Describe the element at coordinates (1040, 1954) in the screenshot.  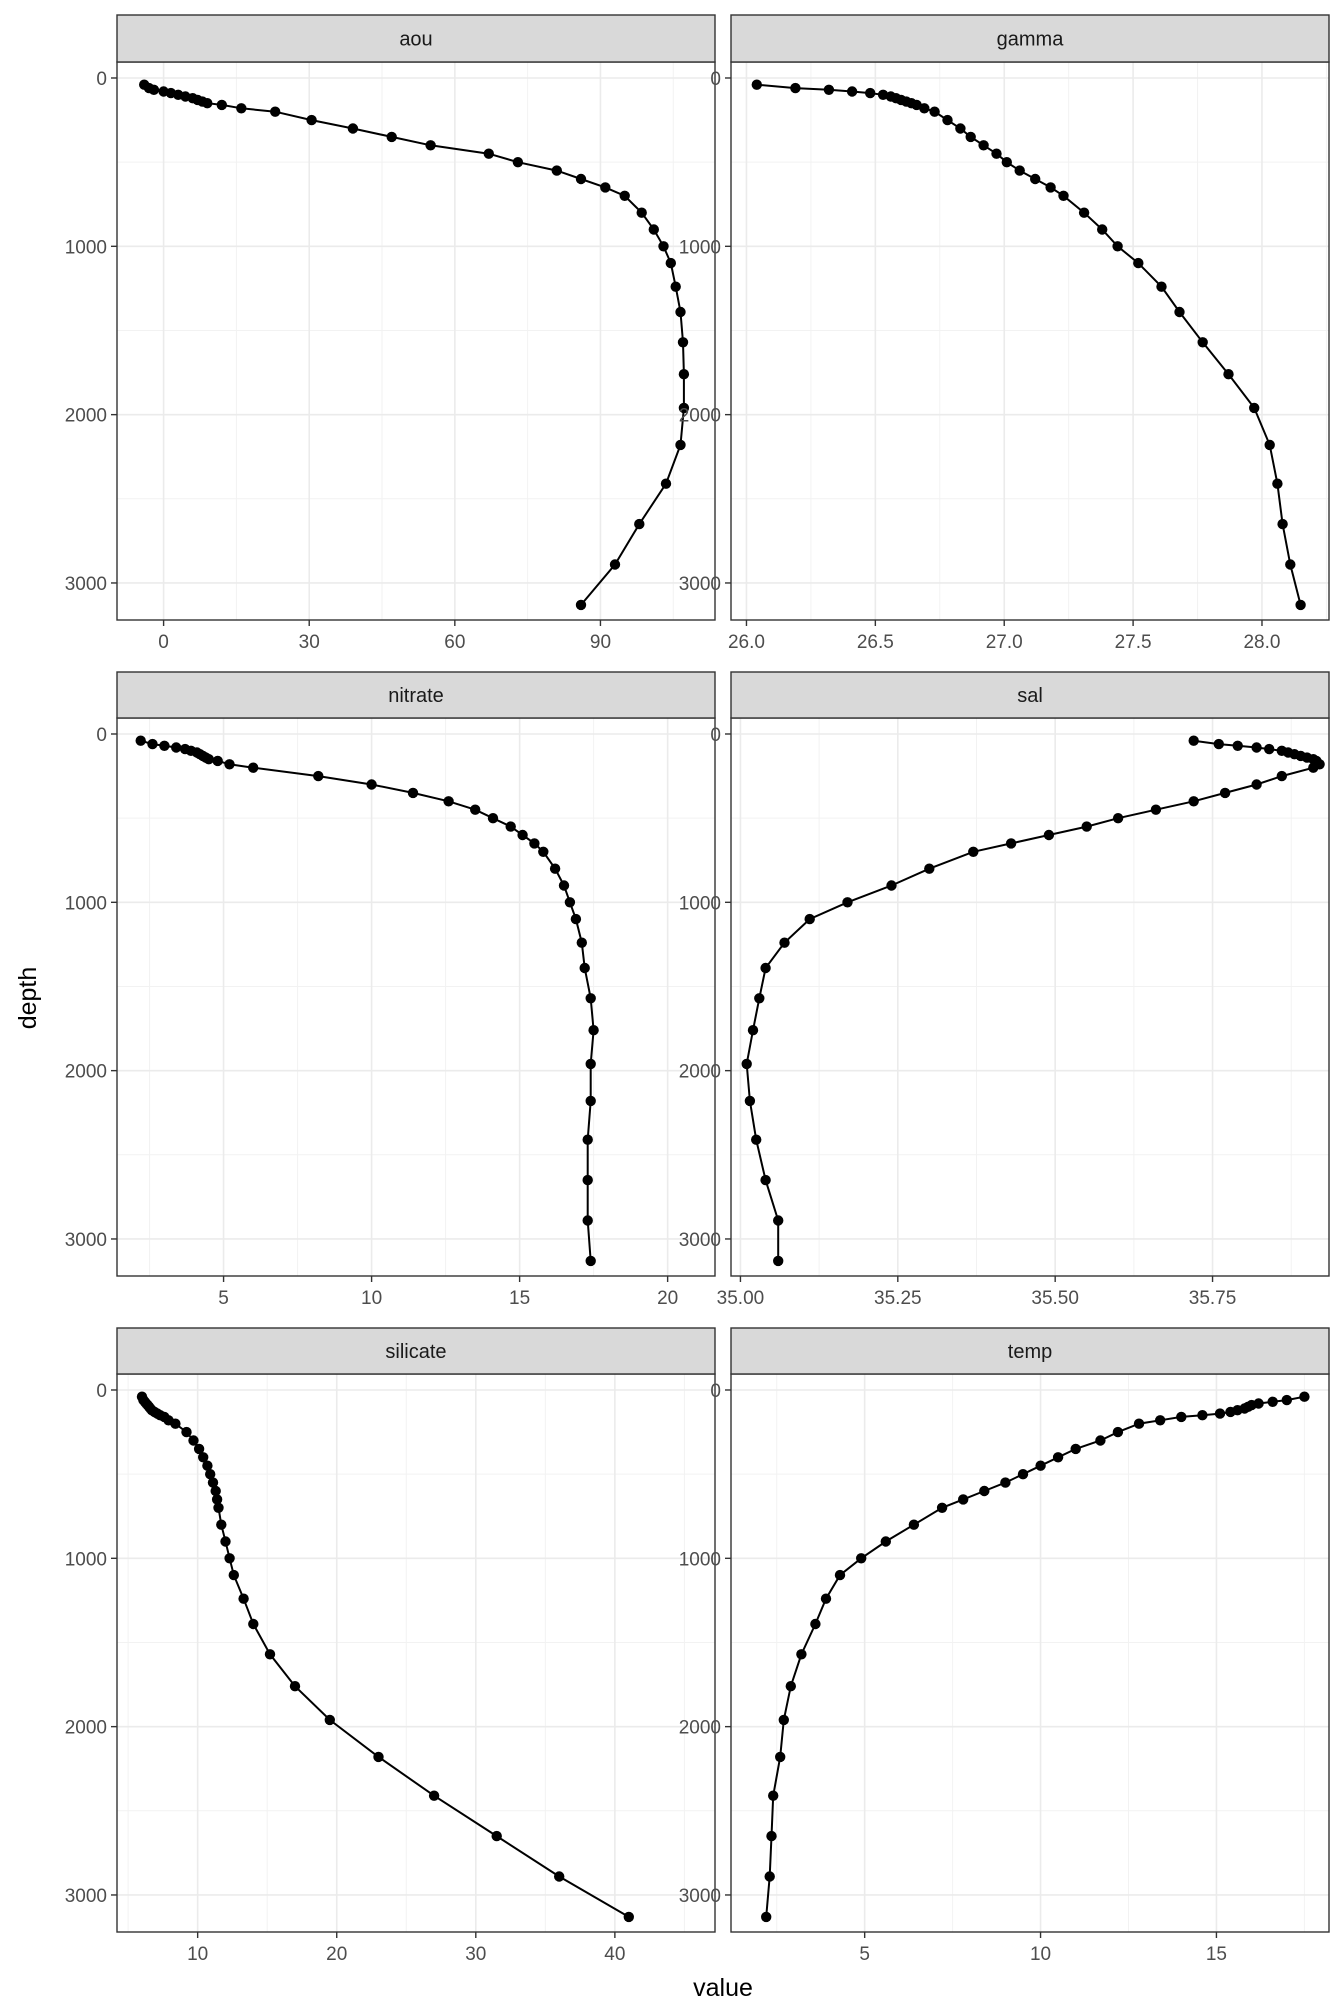
I see `x-tick-label: 10` at that location.